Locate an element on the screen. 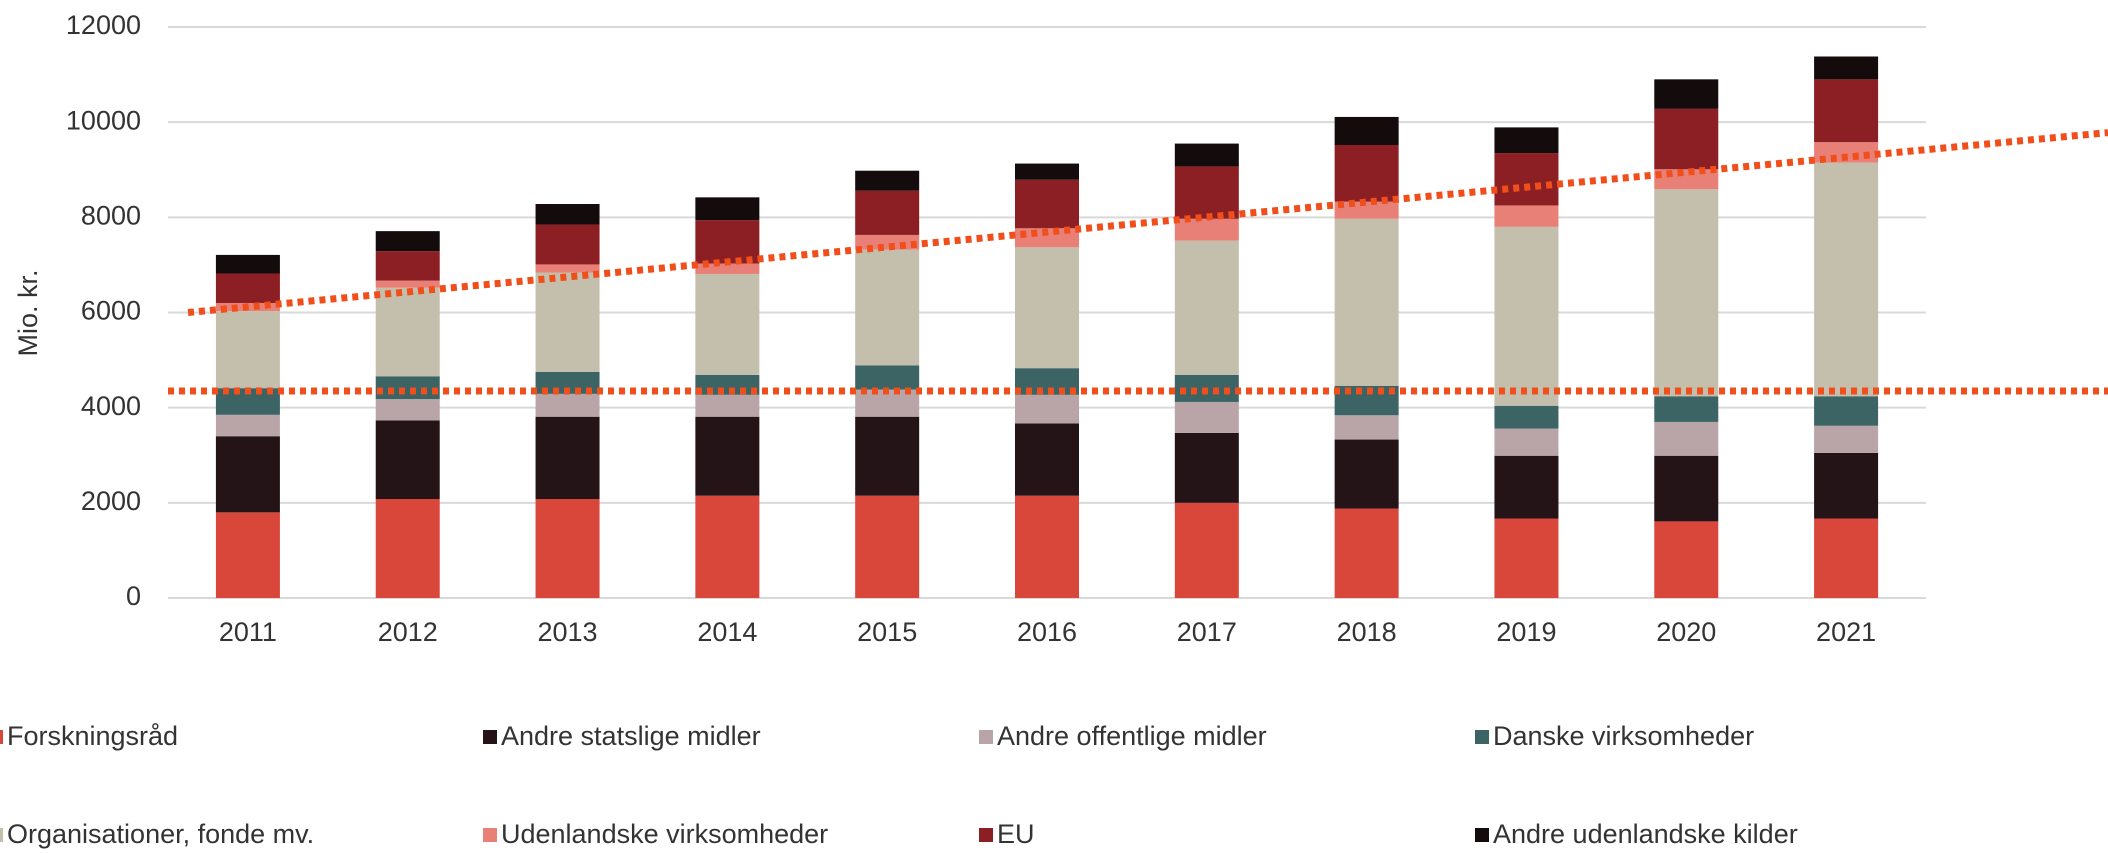 The width and height of the screenshot is (2108, 853). x-tick-label: 2016 is located at coordinates (1047, 632).